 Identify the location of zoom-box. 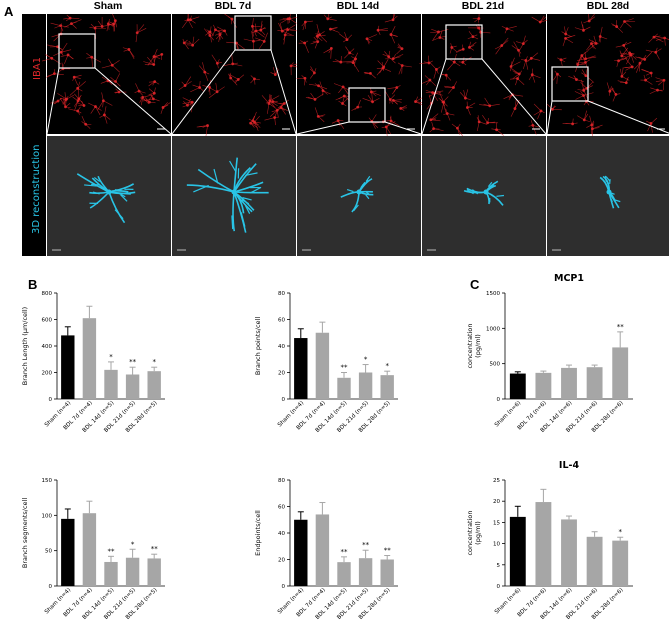
(77, 51).